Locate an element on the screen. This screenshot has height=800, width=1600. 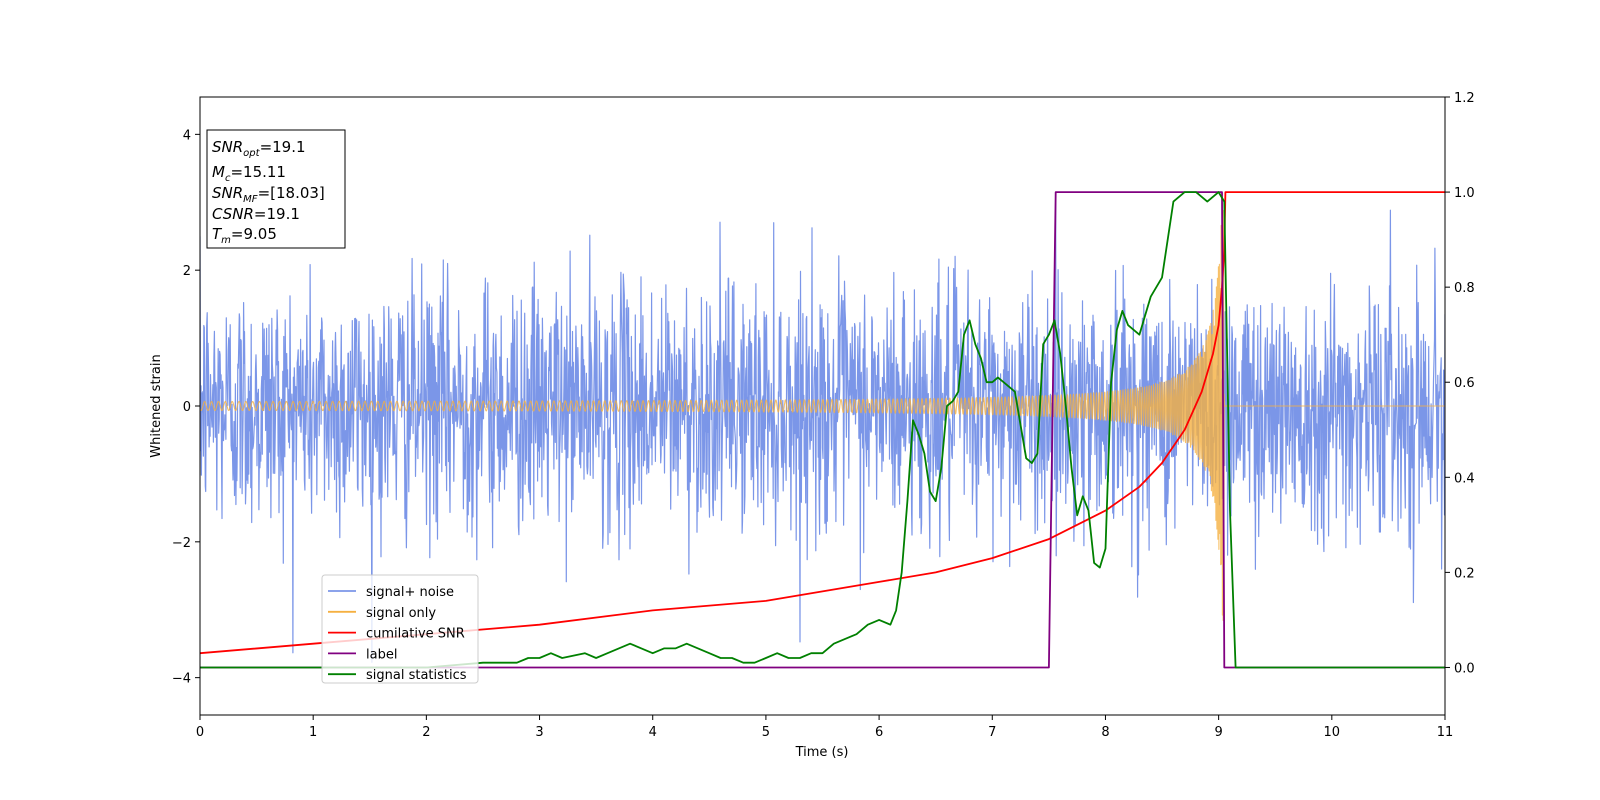
y-left-tick-label: 0 is located at coordinates (187, 407).